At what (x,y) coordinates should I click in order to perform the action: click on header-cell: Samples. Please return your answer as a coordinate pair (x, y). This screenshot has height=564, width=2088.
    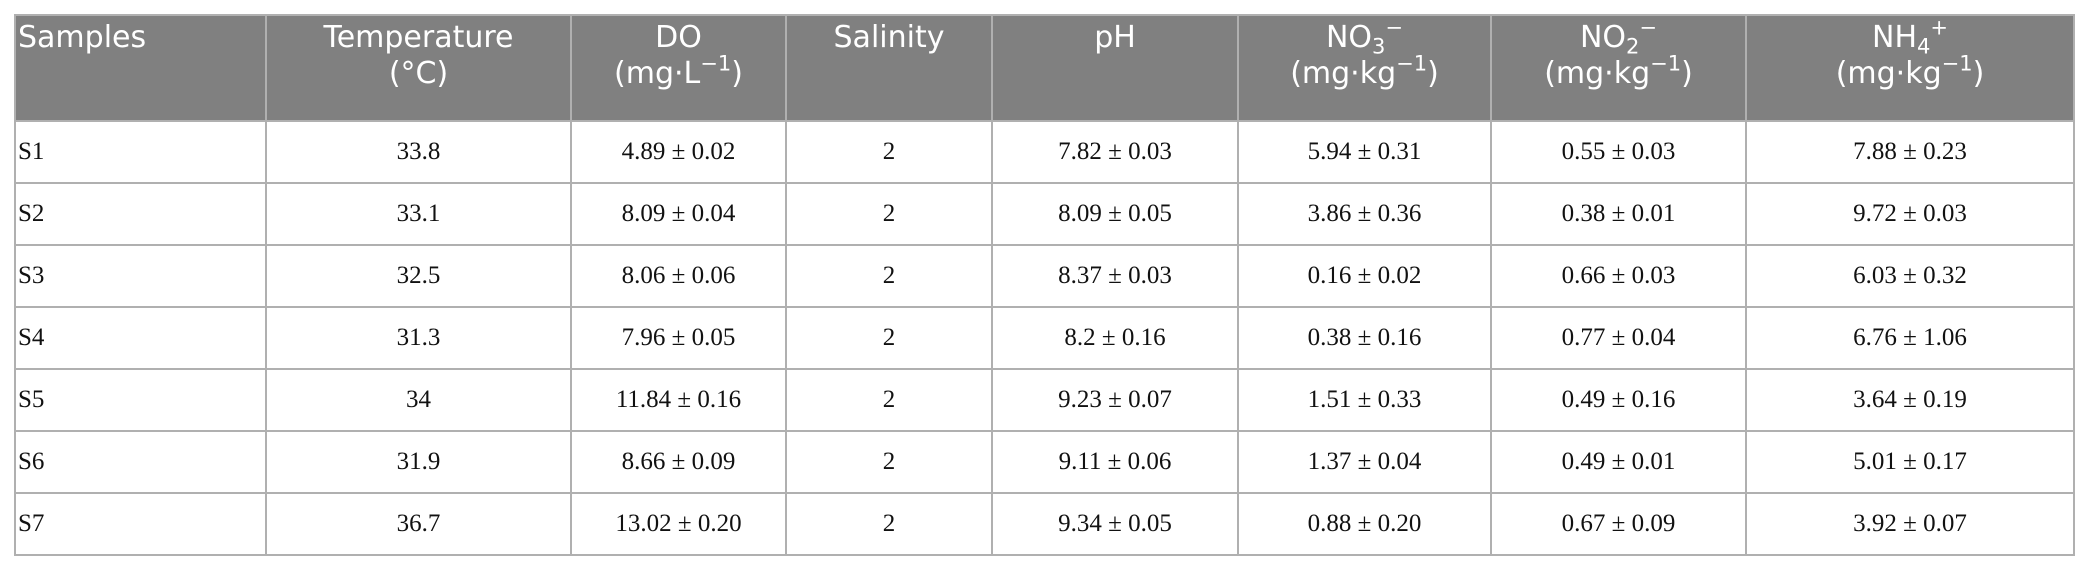
    Looking at the image, I should click on (140, 68).